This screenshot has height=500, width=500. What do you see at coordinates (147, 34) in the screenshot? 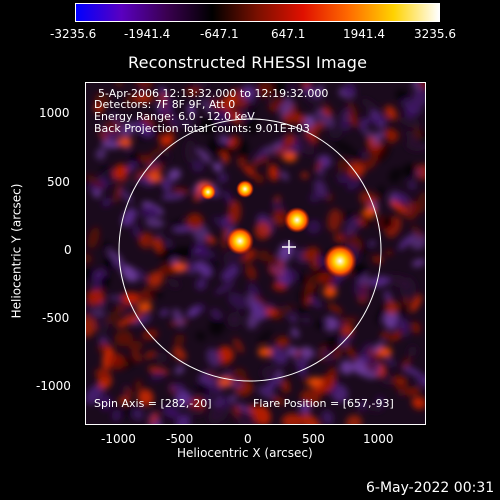
I see `colorbar-tick-label: -1941.4` at bounding box center [147, 34].